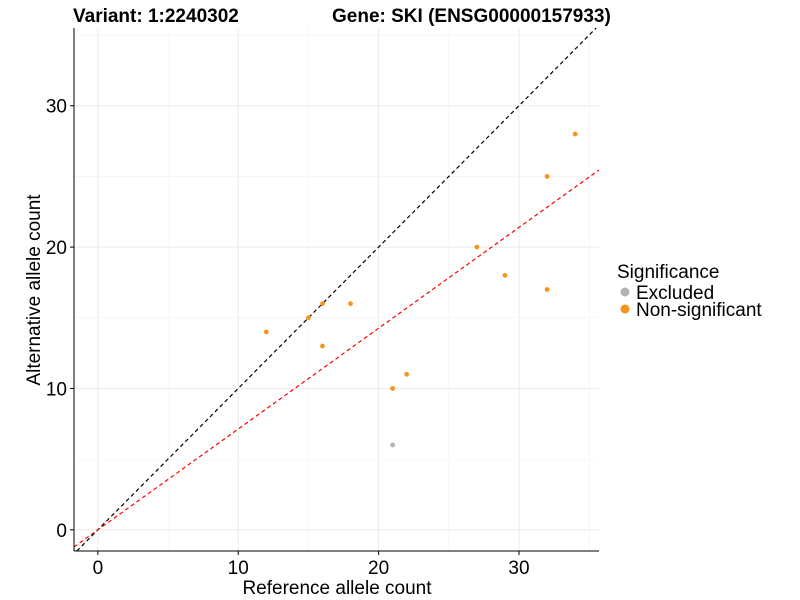 The image size is (800, 600). Describe the element at coordinates (56, 389) in the screenshot. I see `y-tick-label: 10` at that location.